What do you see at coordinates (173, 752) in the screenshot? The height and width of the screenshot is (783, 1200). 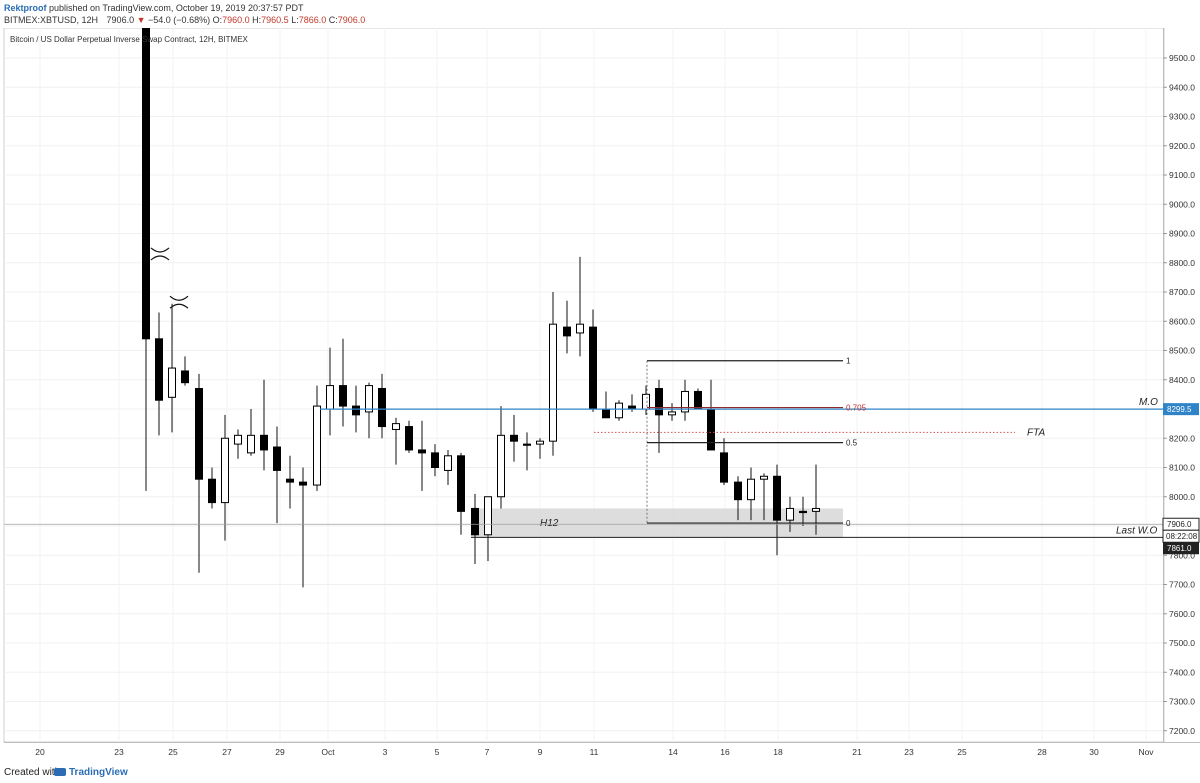 I see `x-tick-label: 25` at bounding box center [173, 752].